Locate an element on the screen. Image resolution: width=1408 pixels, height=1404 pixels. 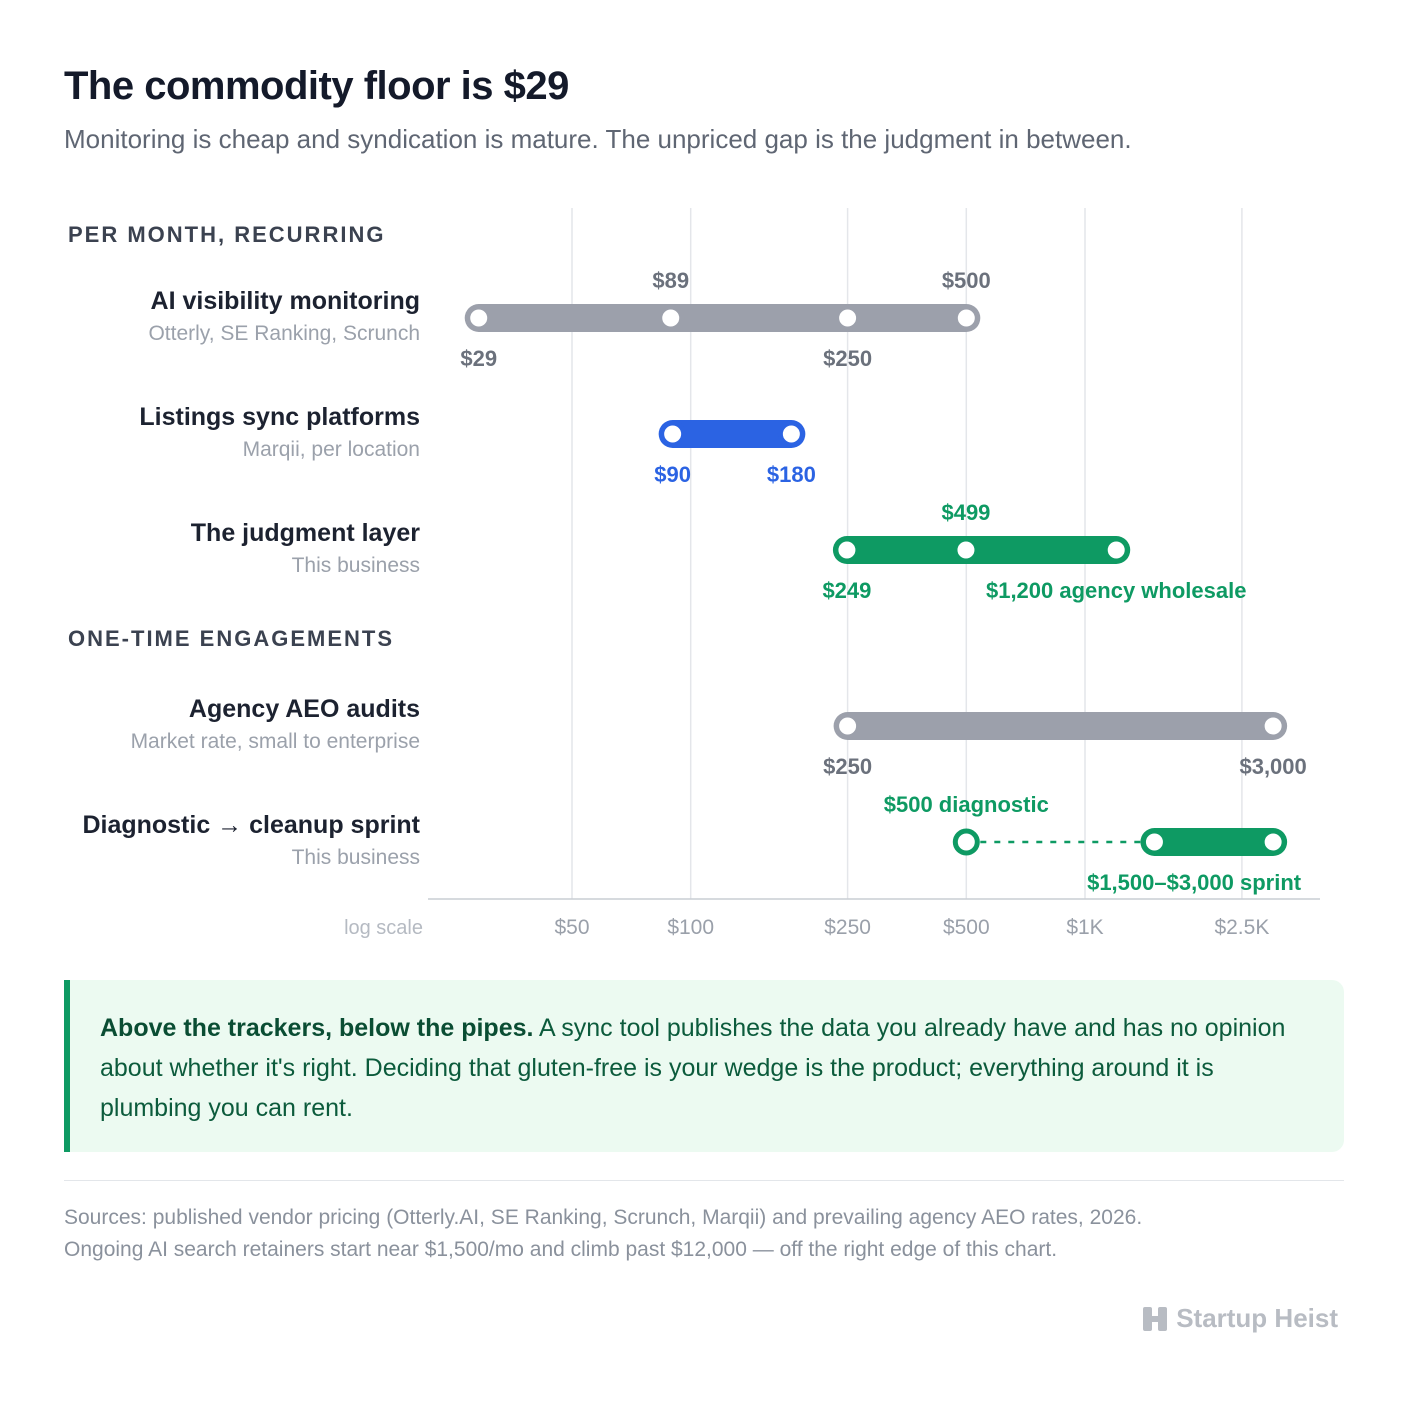
data-label: $89 is located at coordinates (670, 280).